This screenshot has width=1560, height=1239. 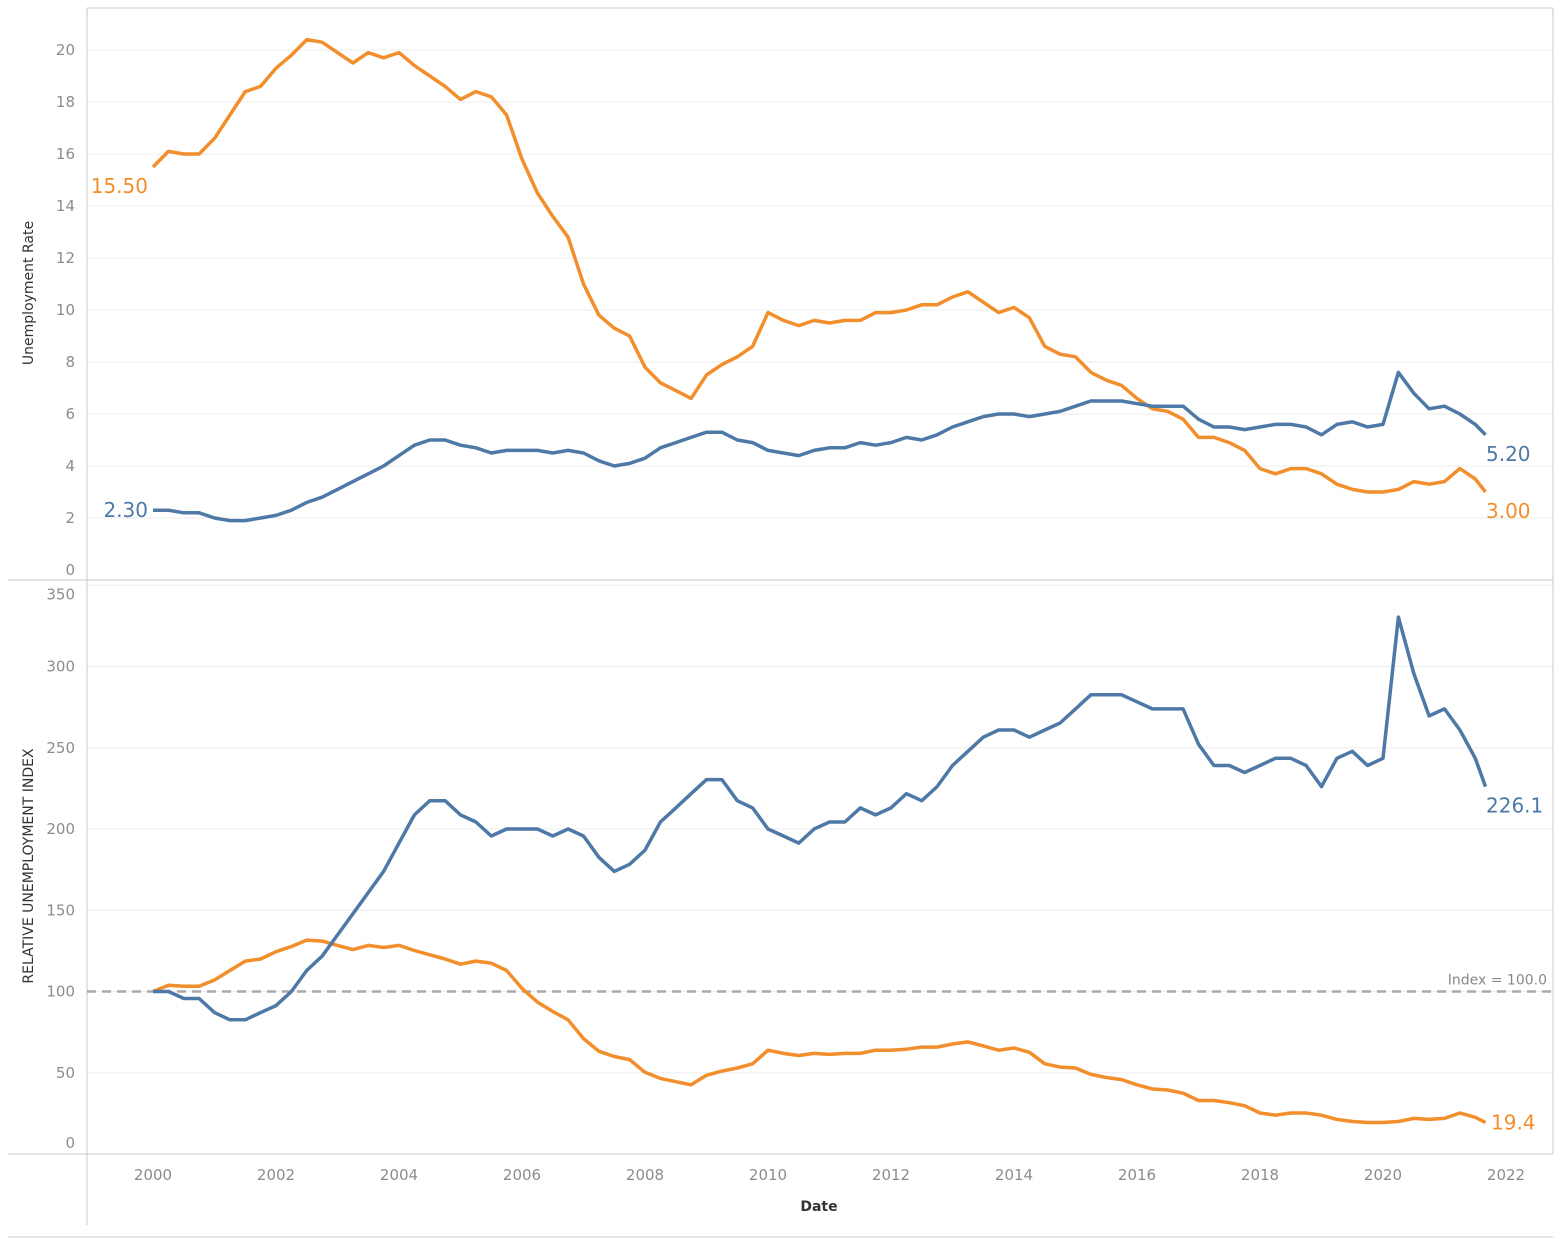 I want to click on x-tick-label: 2010, so click(x=768, y=1175).